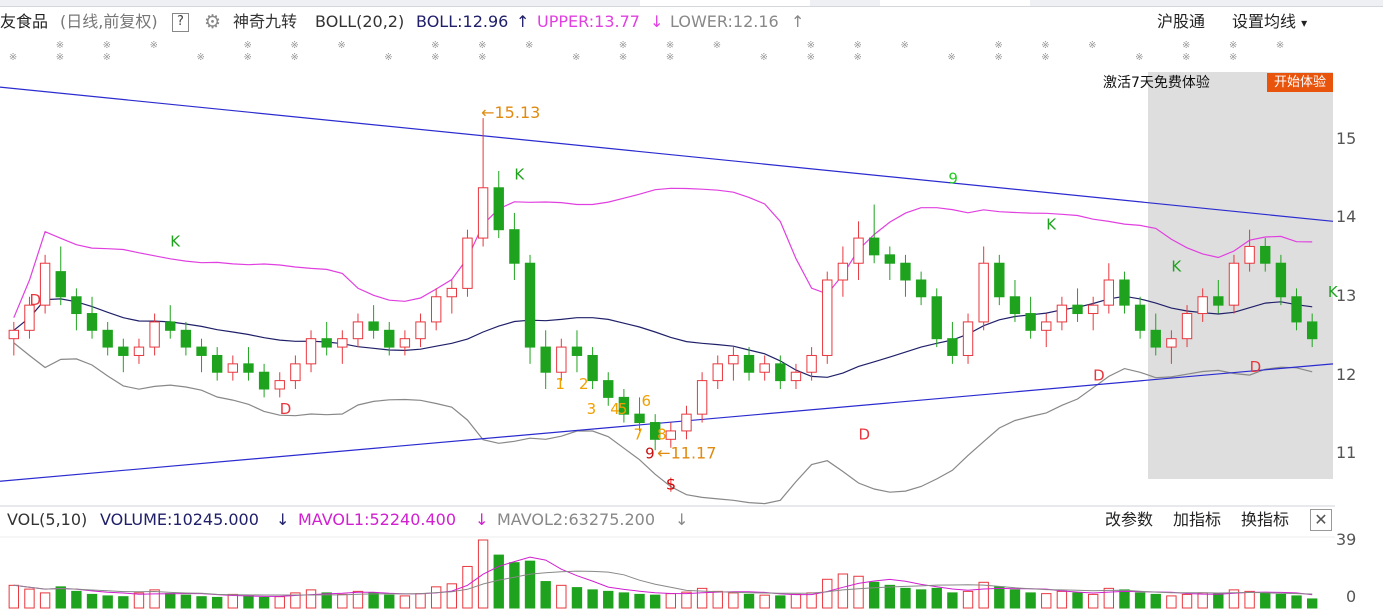 The height and width of the screenshot is (615, 1383). Describe the element at coordinates (179, 519) in the screenshot. I see `volume-value: VOLUME:10245.000` at that location.